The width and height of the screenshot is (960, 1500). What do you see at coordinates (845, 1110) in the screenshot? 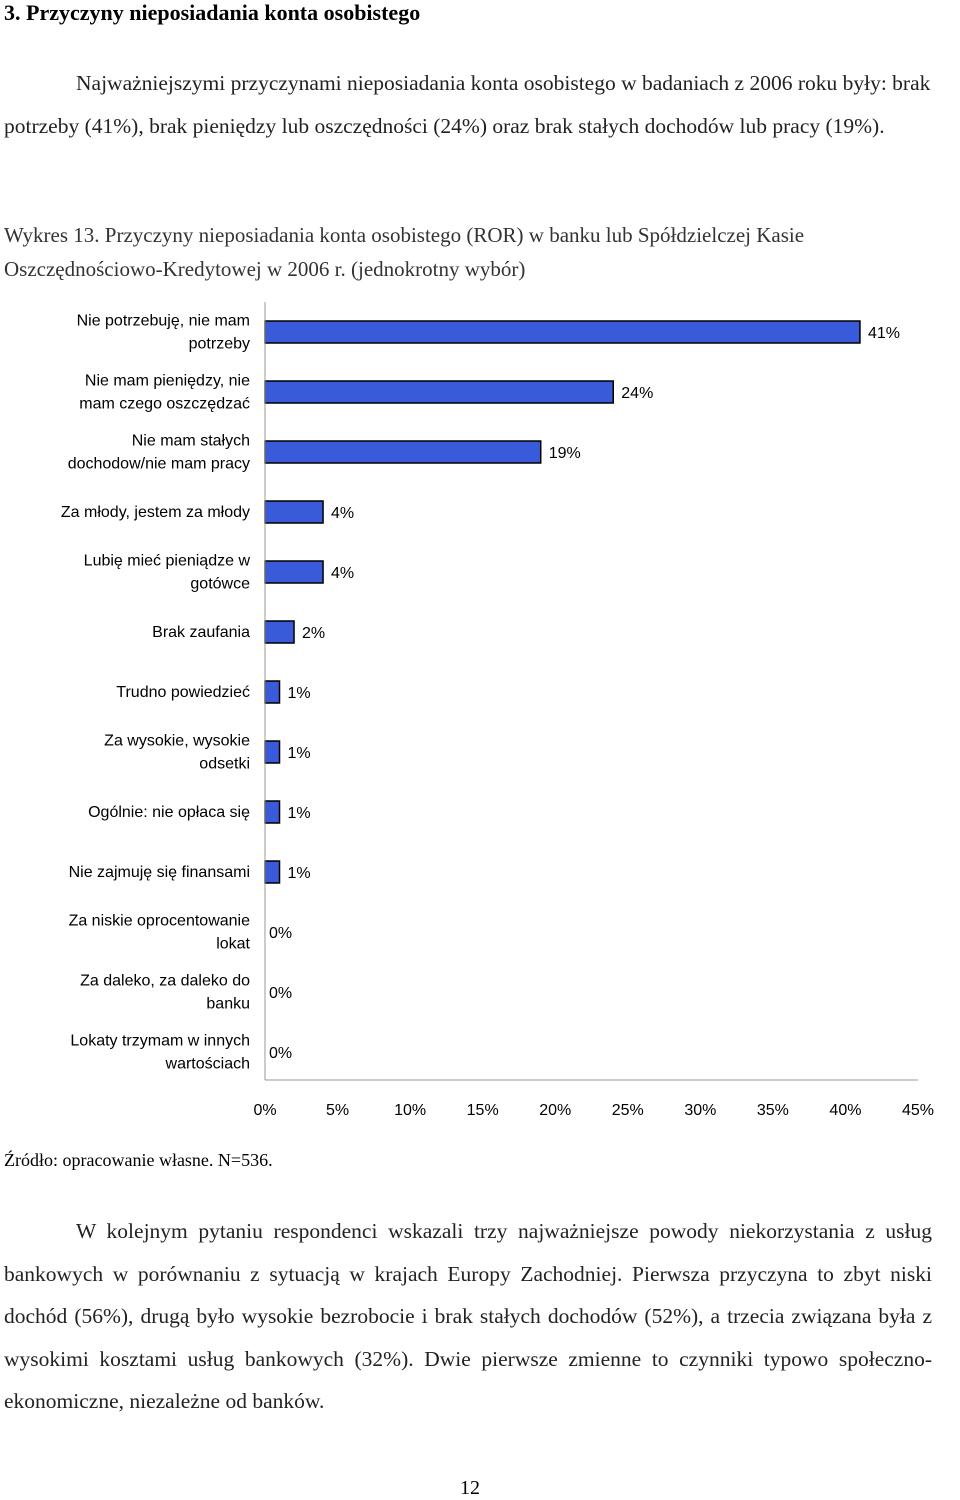
I see `x-tick-label: 40%` at bounding box center [845, 1110].